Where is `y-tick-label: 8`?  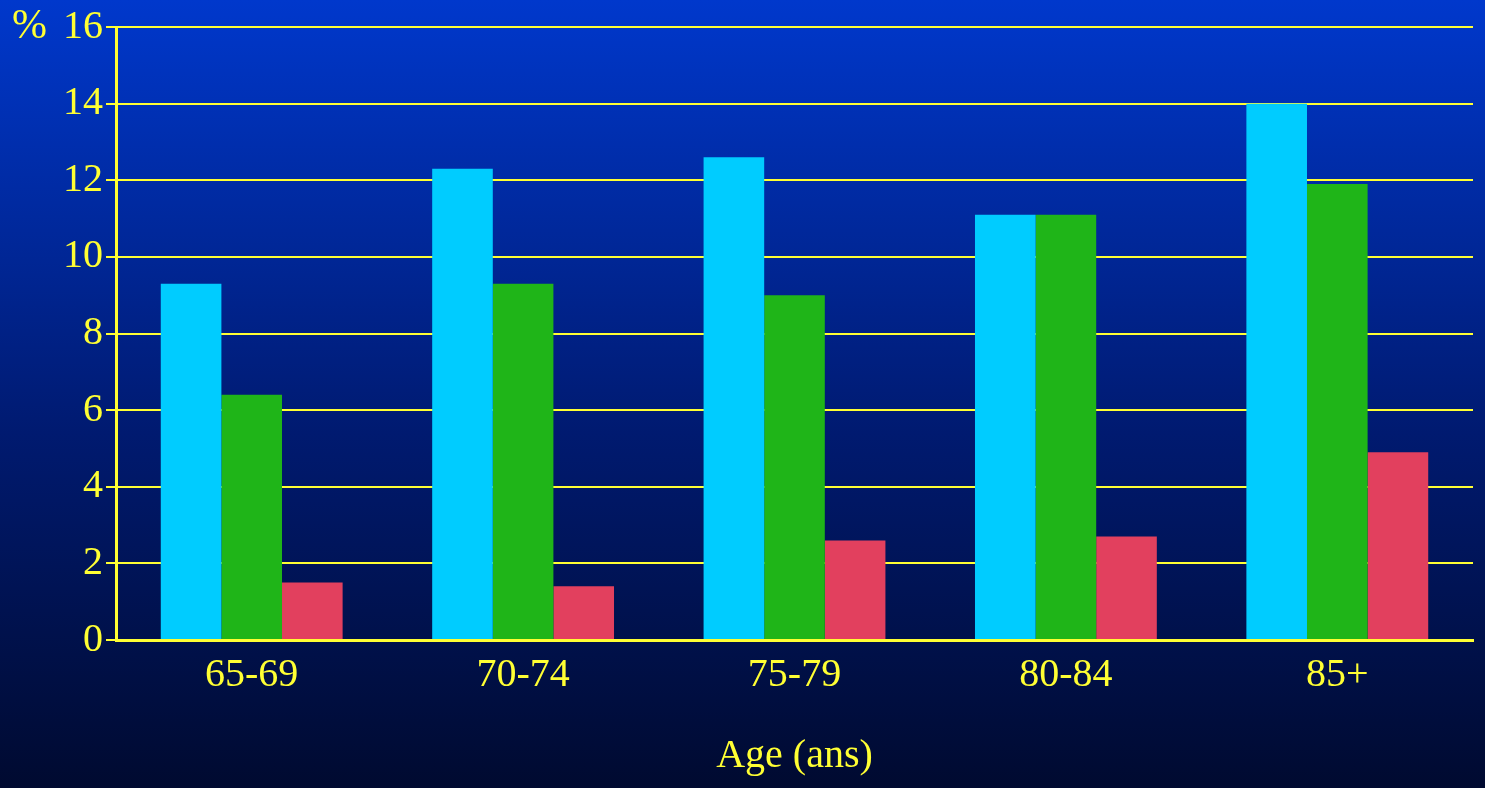 y-tick-label: 8 is located at coordinates (93, 330).